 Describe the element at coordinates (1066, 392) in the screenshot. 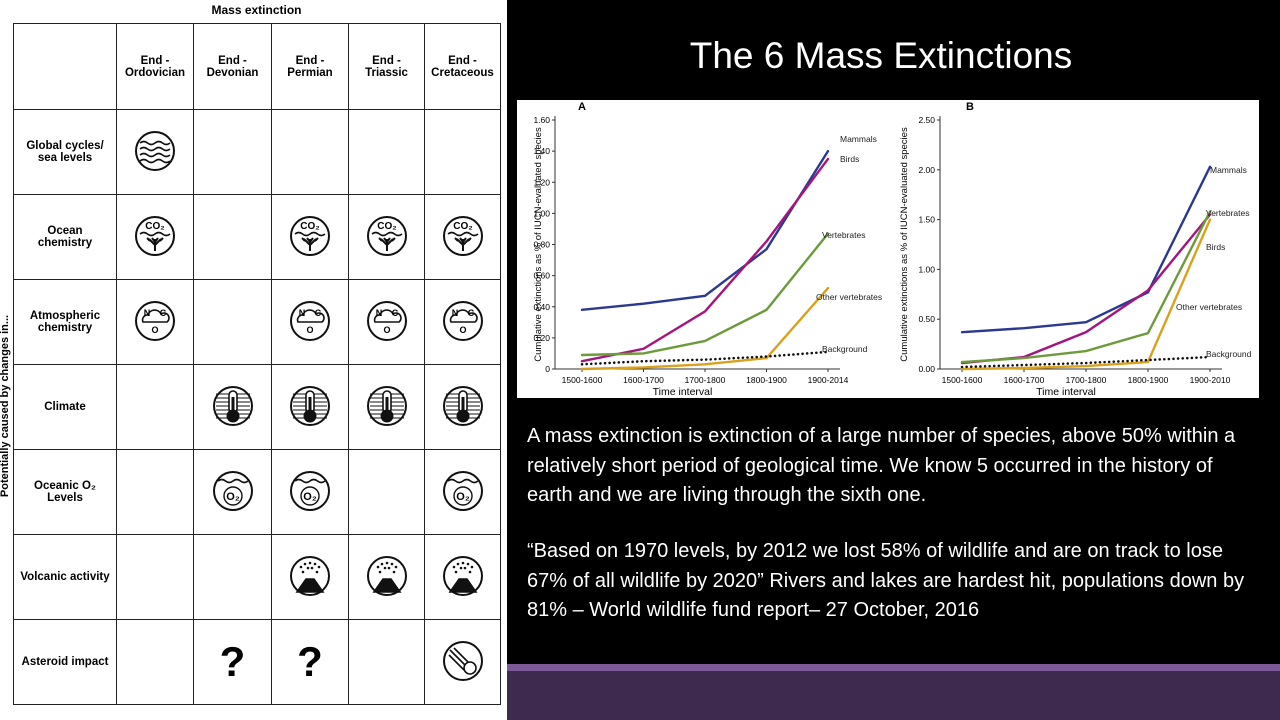

I see `x-axis-label: Time interval` at that location.